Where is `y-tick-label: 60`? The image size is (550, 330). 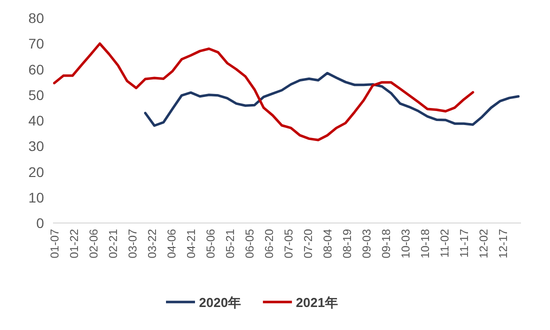
y-tick-label: 60 is located at coordinates (36, 69).